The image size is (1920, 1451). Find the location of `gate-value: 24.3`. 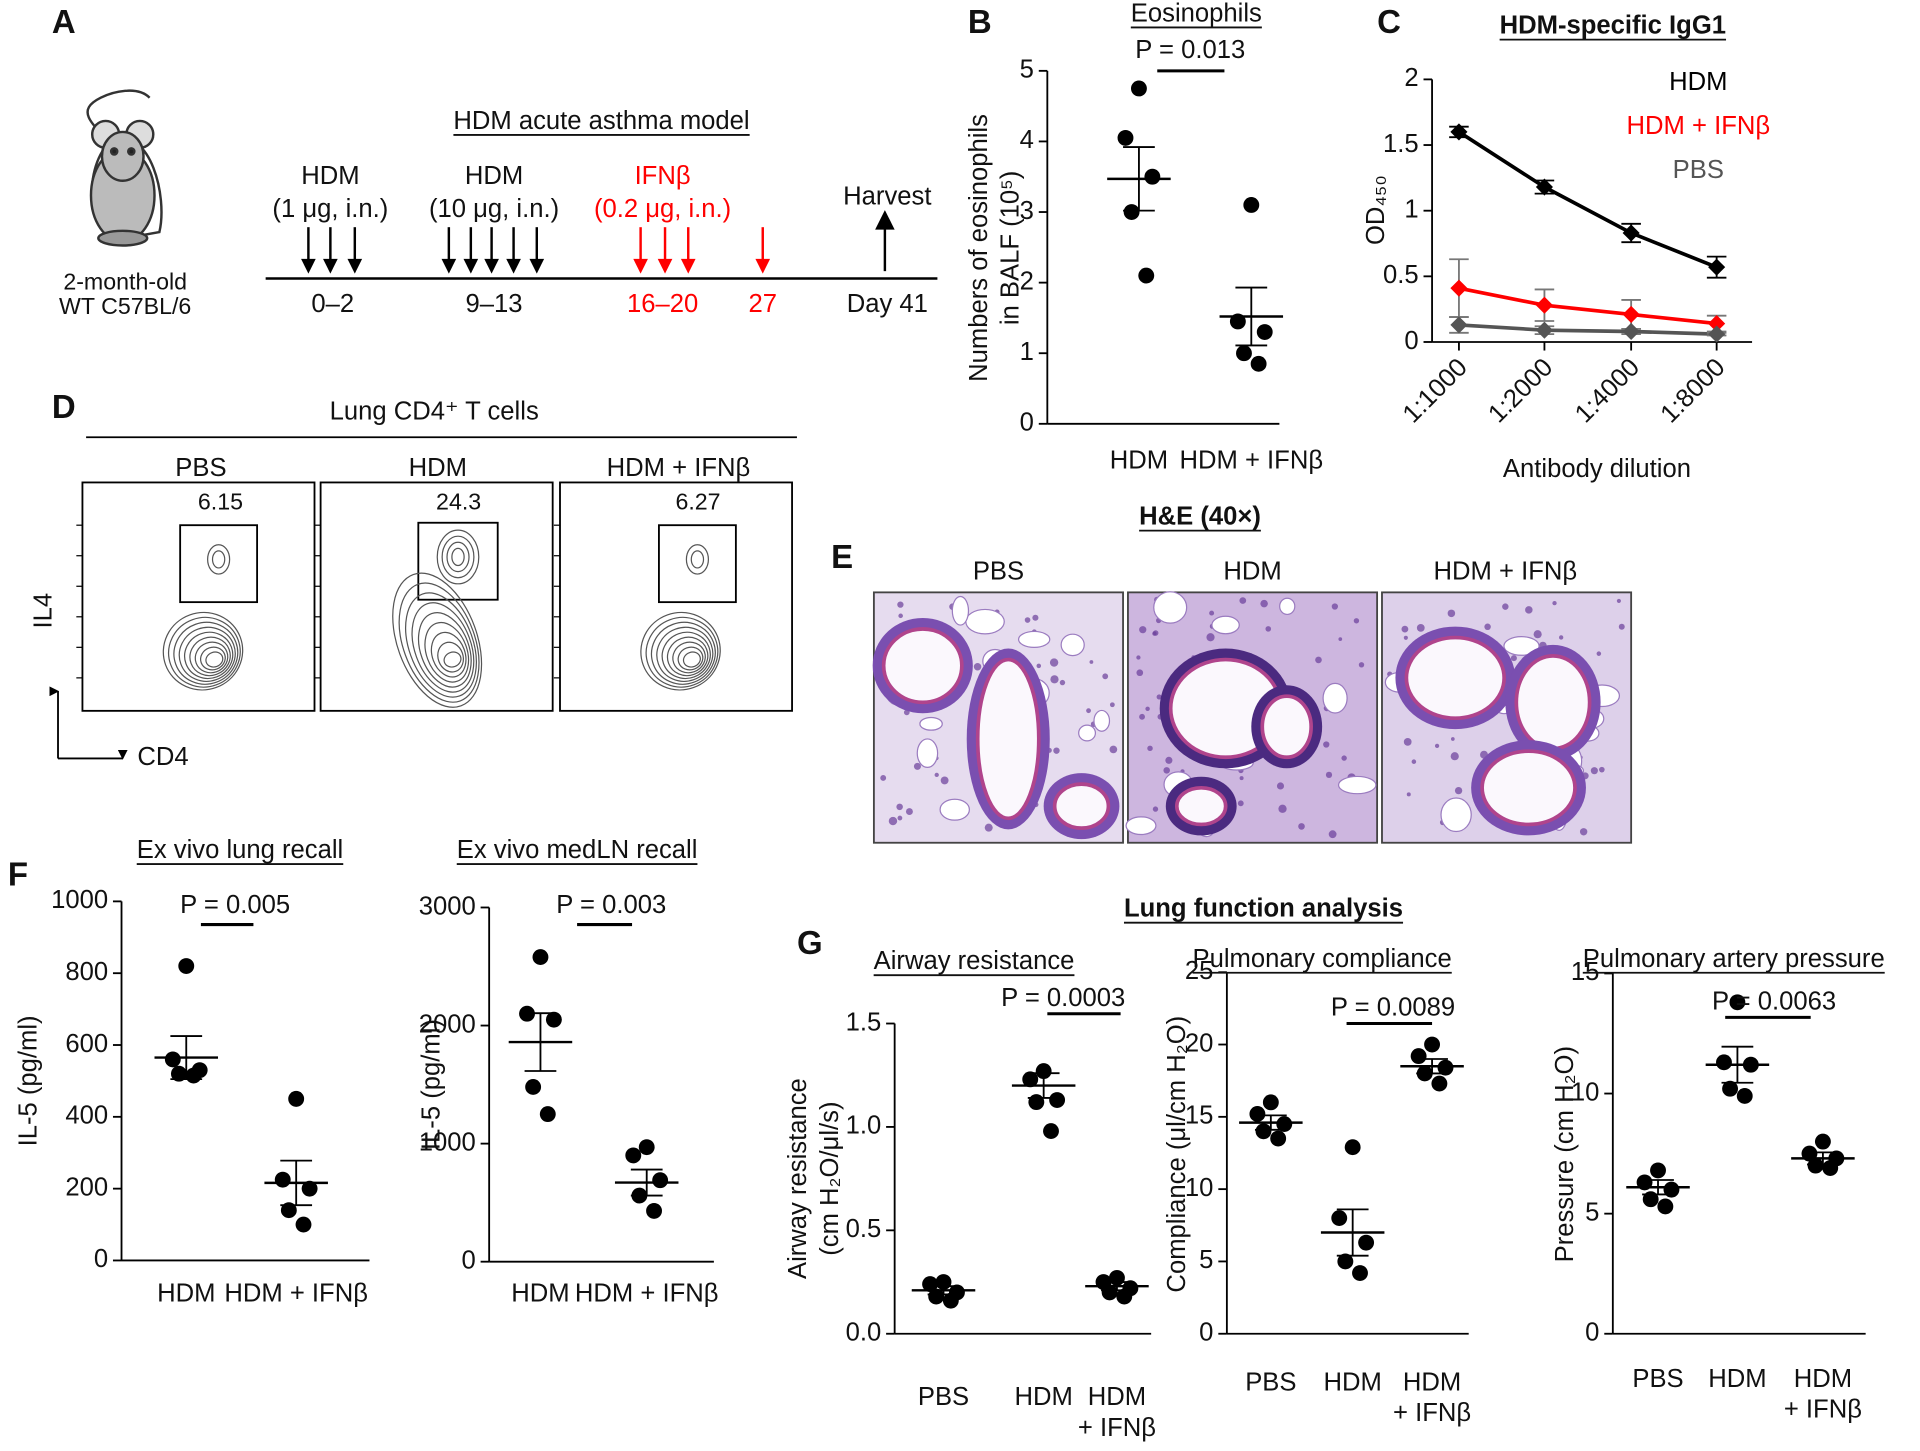

gate-value: 24.3 is located at coordinates (458, 501).